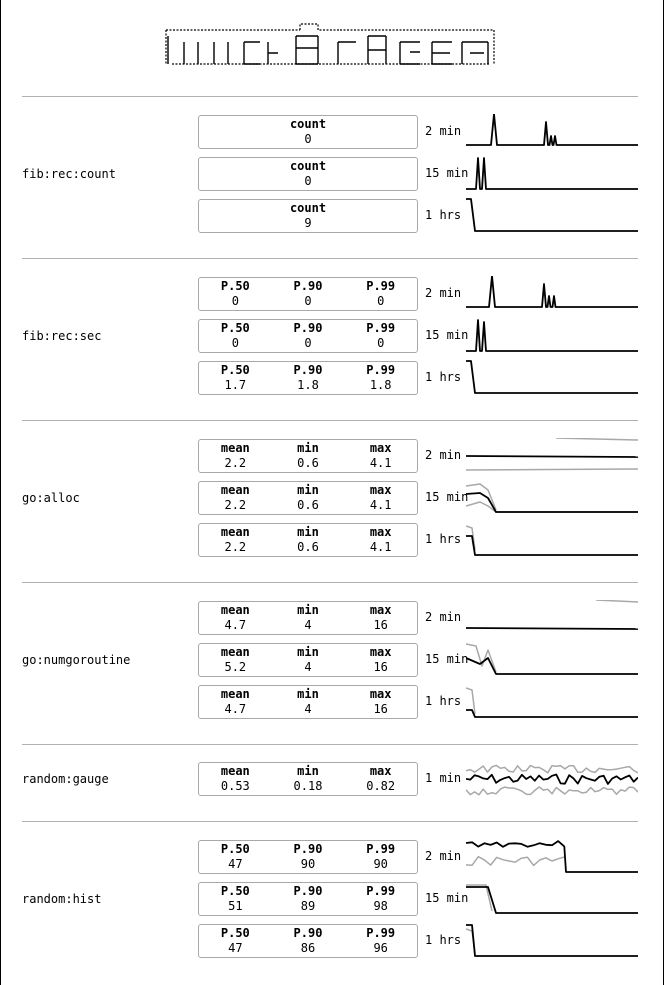  I want to click on stat-field: P.99 0, so click(380, 336).